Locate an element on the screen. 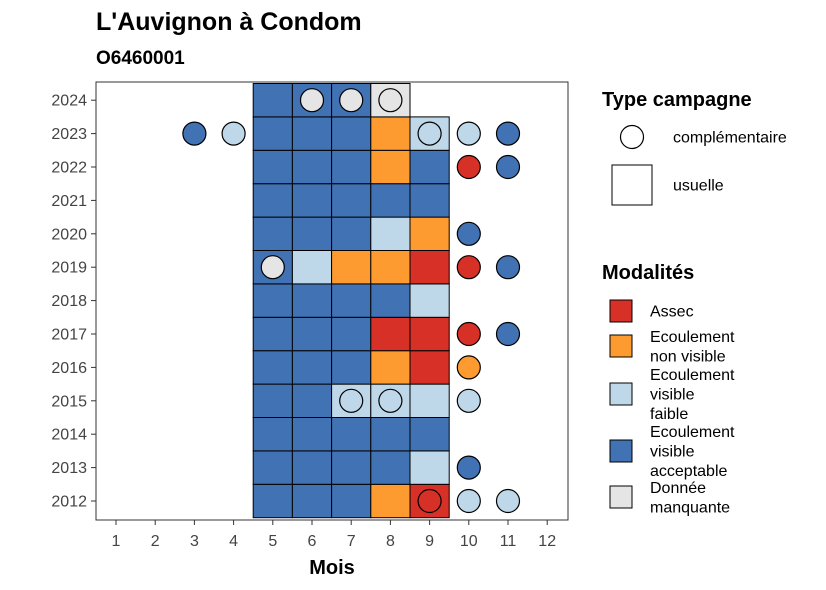 This screenshot has height=590, width=826. x-tick-label-6: 6 is located at coordinates (312, 541).